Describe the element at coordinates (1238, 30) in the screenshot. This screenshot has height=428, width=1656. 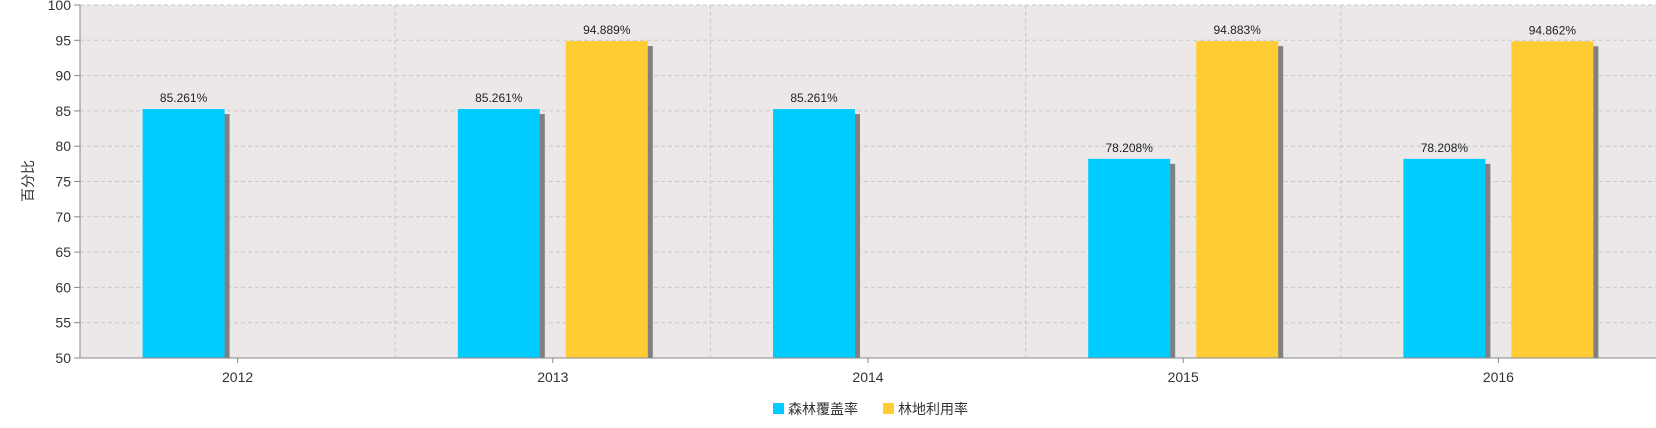
I see `data-label: 94.883%` at that location.